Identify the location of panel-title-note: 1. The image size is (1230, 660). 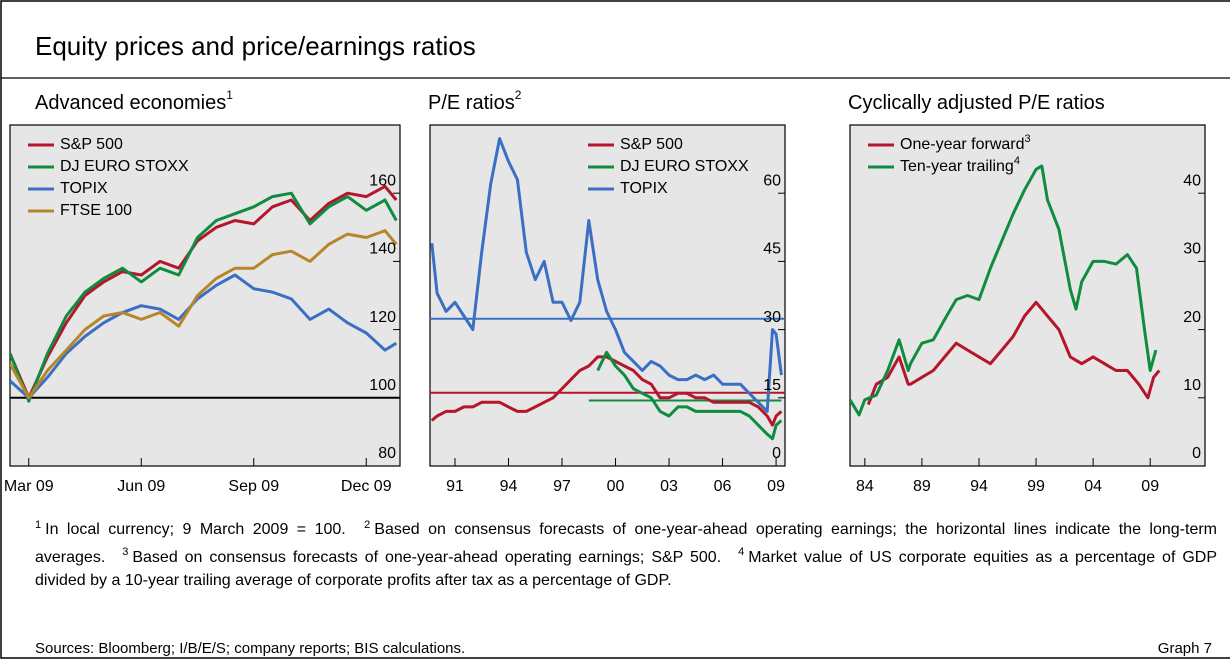
(229, 95).